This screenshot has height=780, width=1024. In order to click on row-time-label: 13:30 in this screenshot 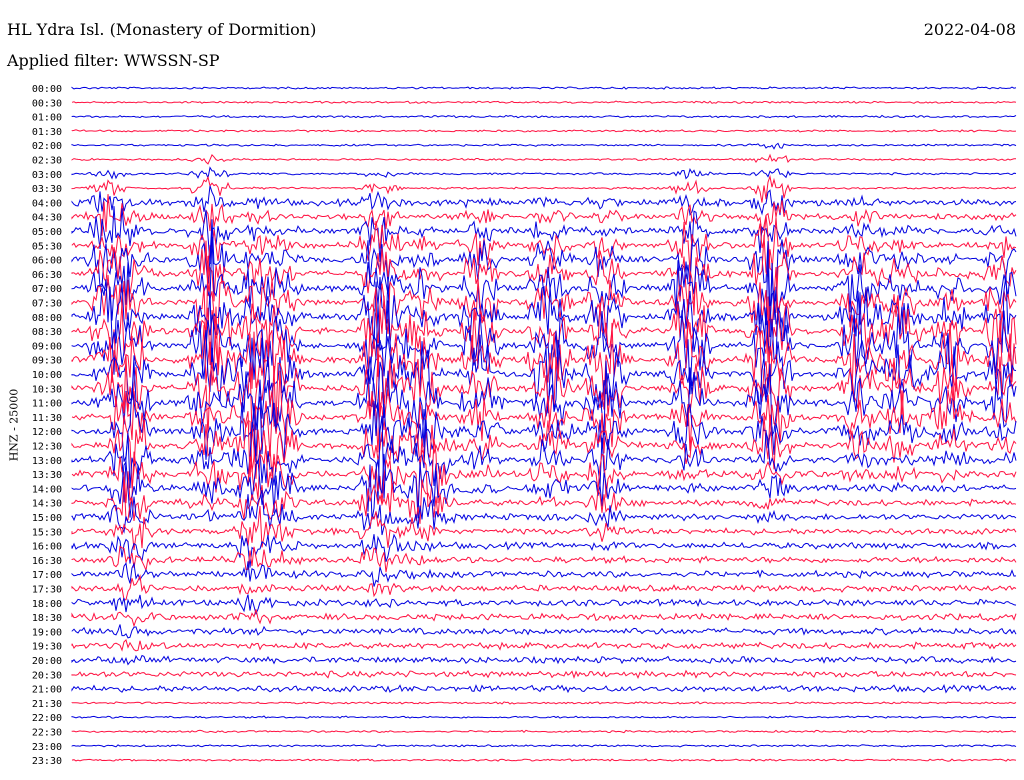, I will do `click(47, 475)`.